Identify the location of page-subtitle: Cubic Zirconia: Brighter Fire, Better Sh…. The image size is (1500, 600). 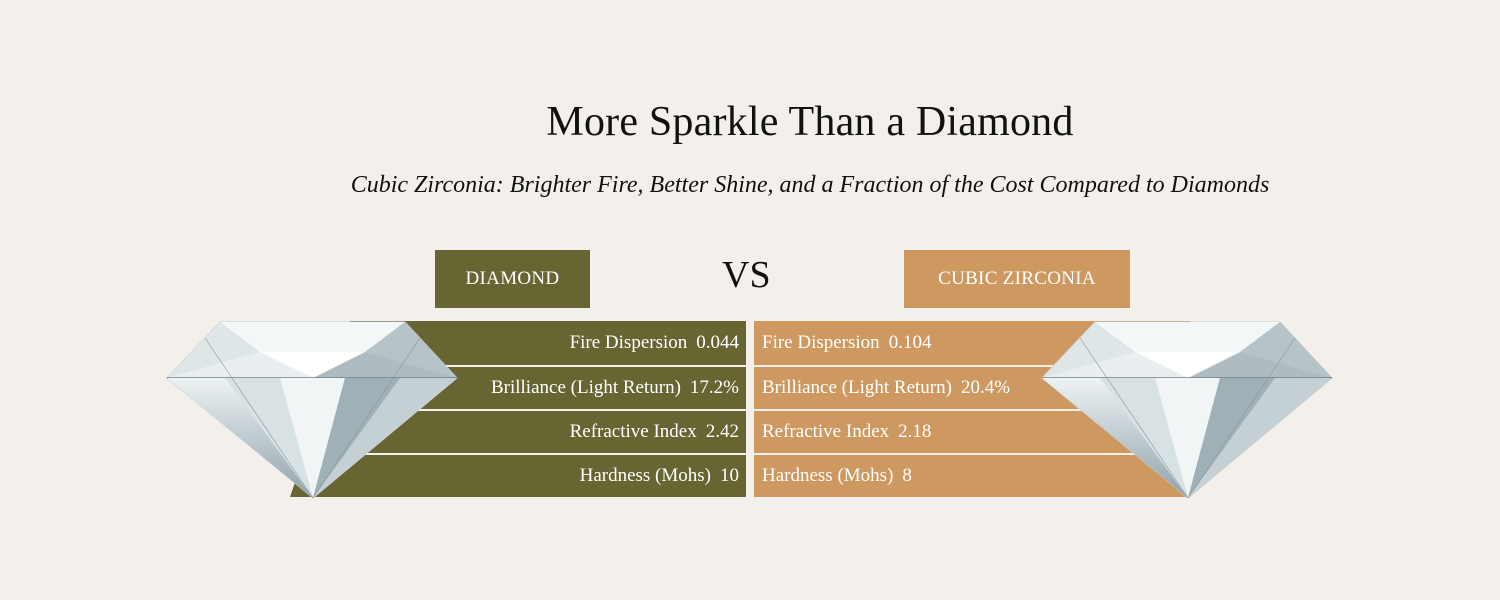
(810, 185).